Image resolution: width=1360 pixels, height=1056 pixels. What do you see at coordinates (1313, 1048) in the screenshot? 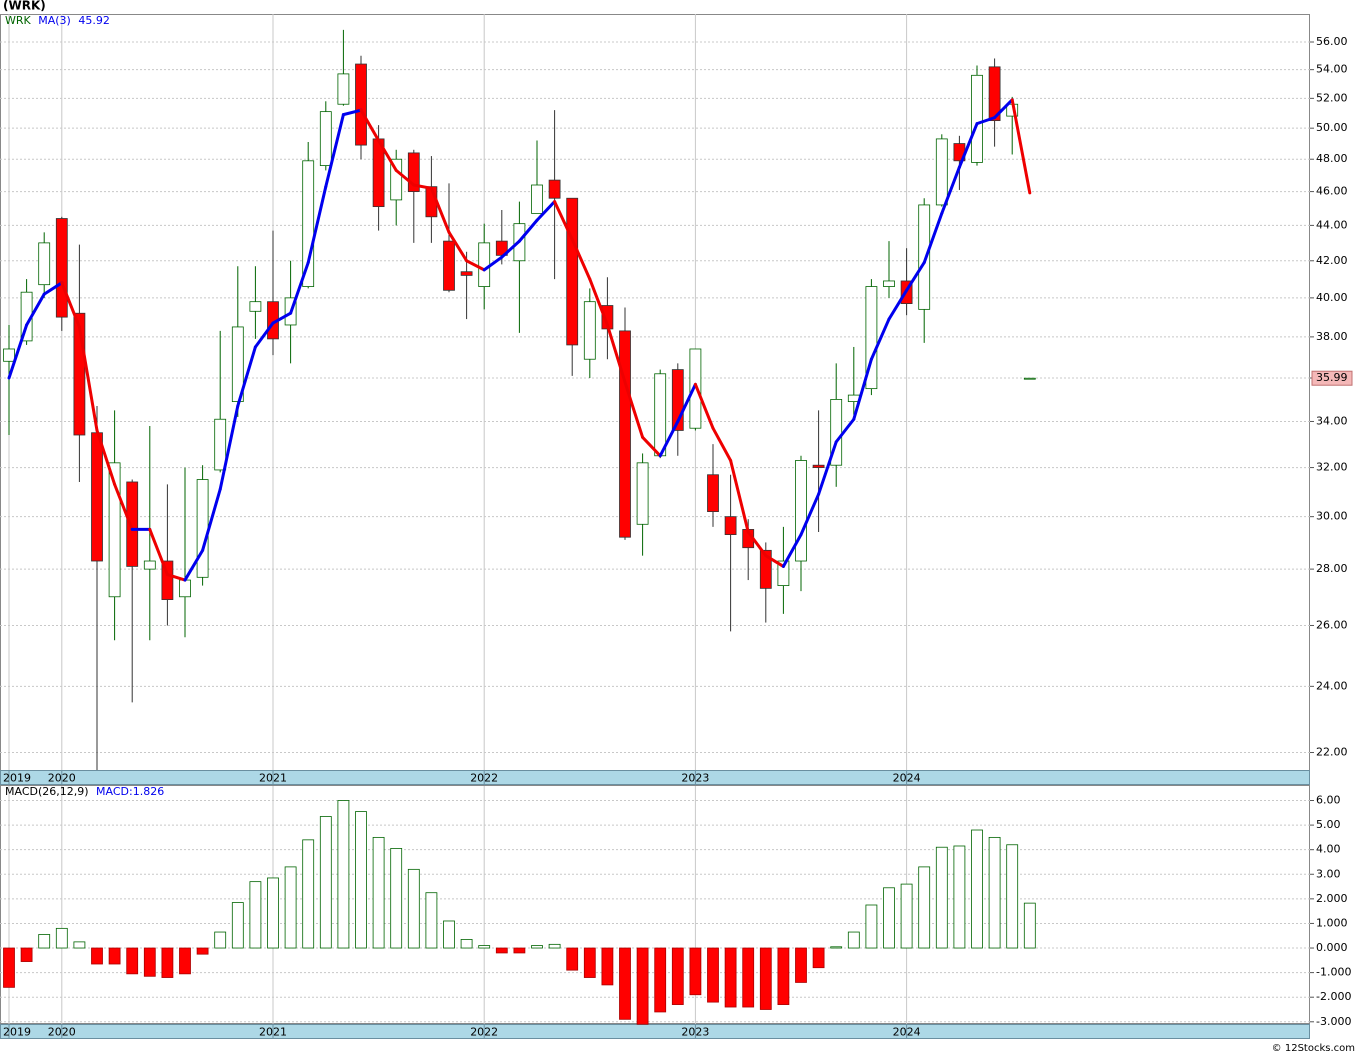
I see `footer: © 12Stocks.com` at bounding box center [1313, 1048].